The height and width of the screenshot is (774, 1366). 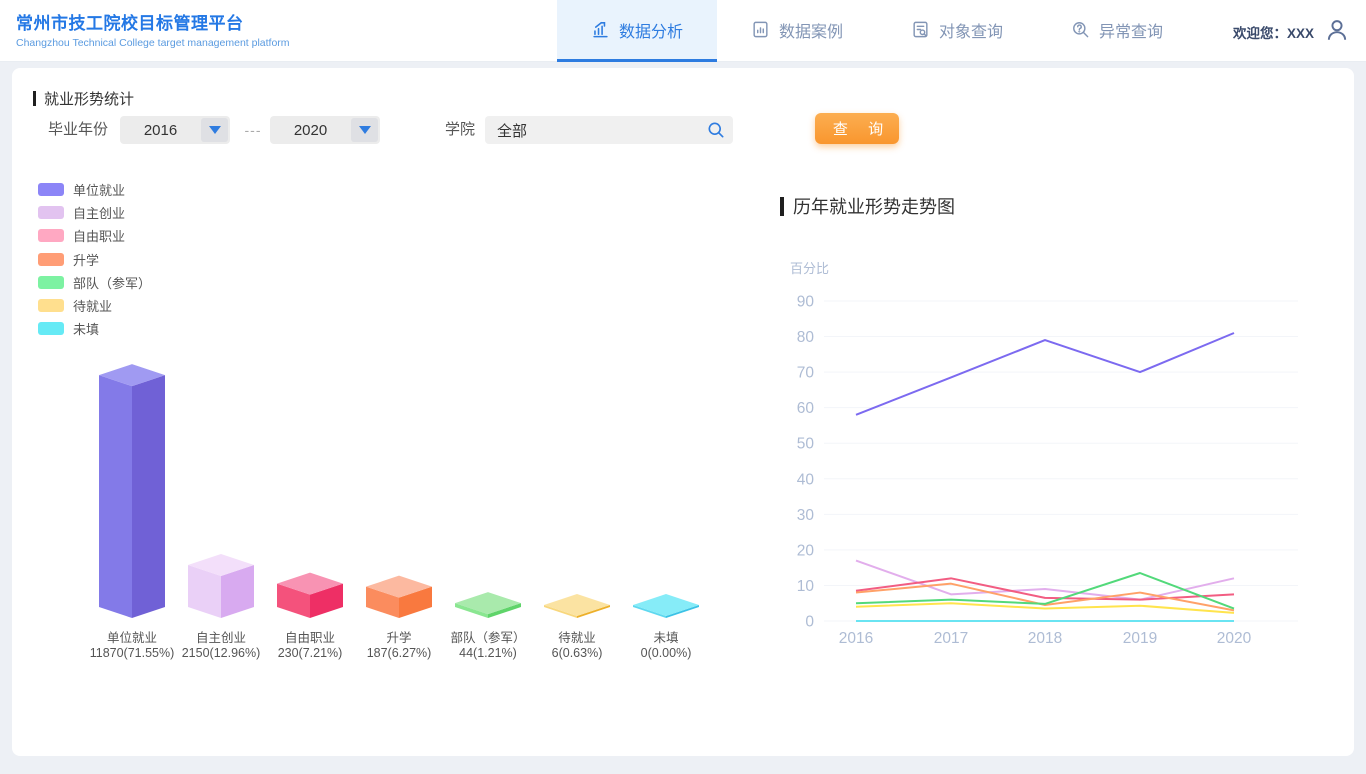 What do you see at coordinates (609, 130) in the screenshot?
I see `college-search-input: 全部` at bounding box center [609, 130].